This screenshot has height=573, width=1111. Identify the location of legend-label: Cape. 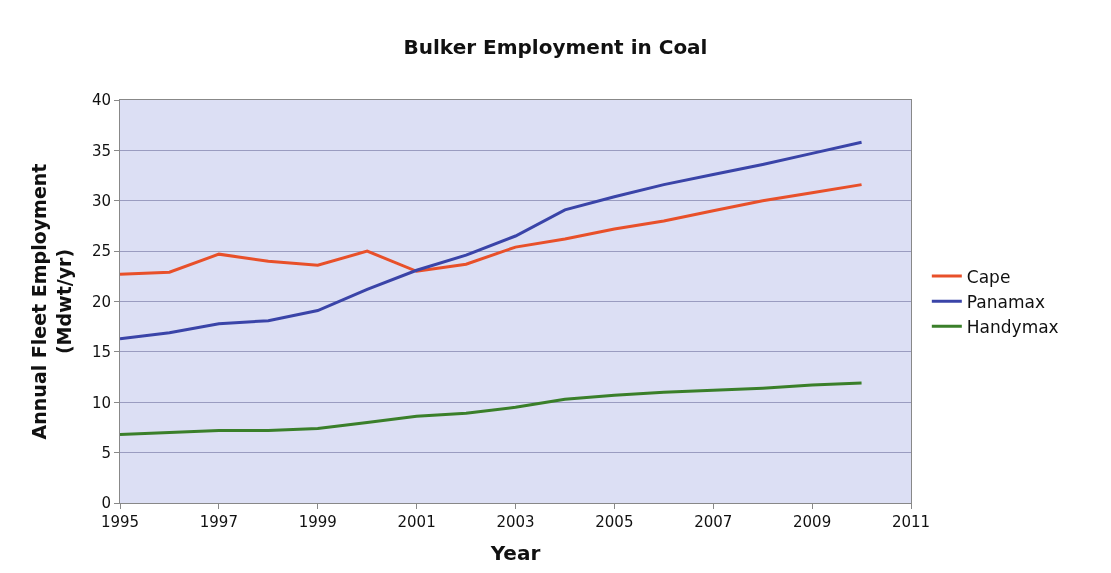
(988, 276).